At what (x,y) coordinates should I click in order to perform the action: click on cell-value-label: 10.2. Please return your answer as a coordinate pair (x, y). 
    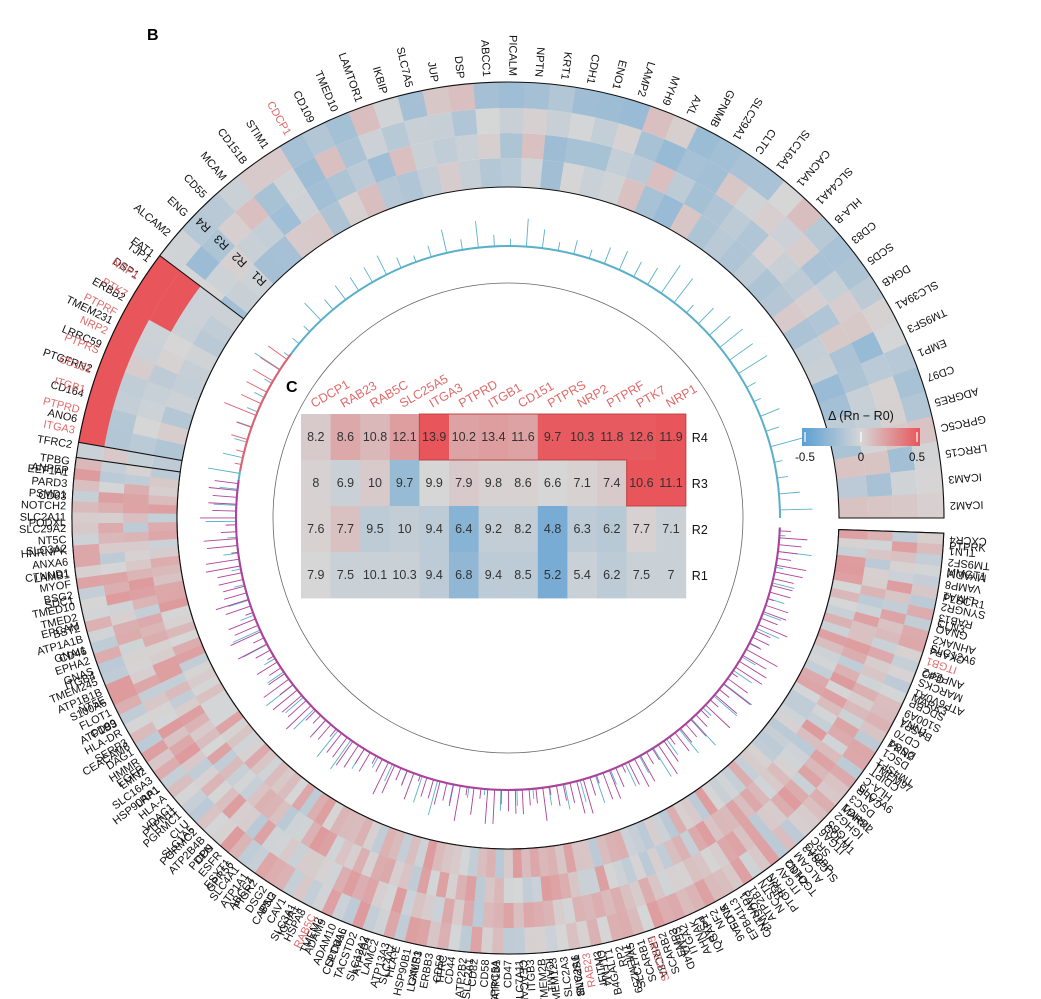
    Looking at the image, I should click on (464, 437).